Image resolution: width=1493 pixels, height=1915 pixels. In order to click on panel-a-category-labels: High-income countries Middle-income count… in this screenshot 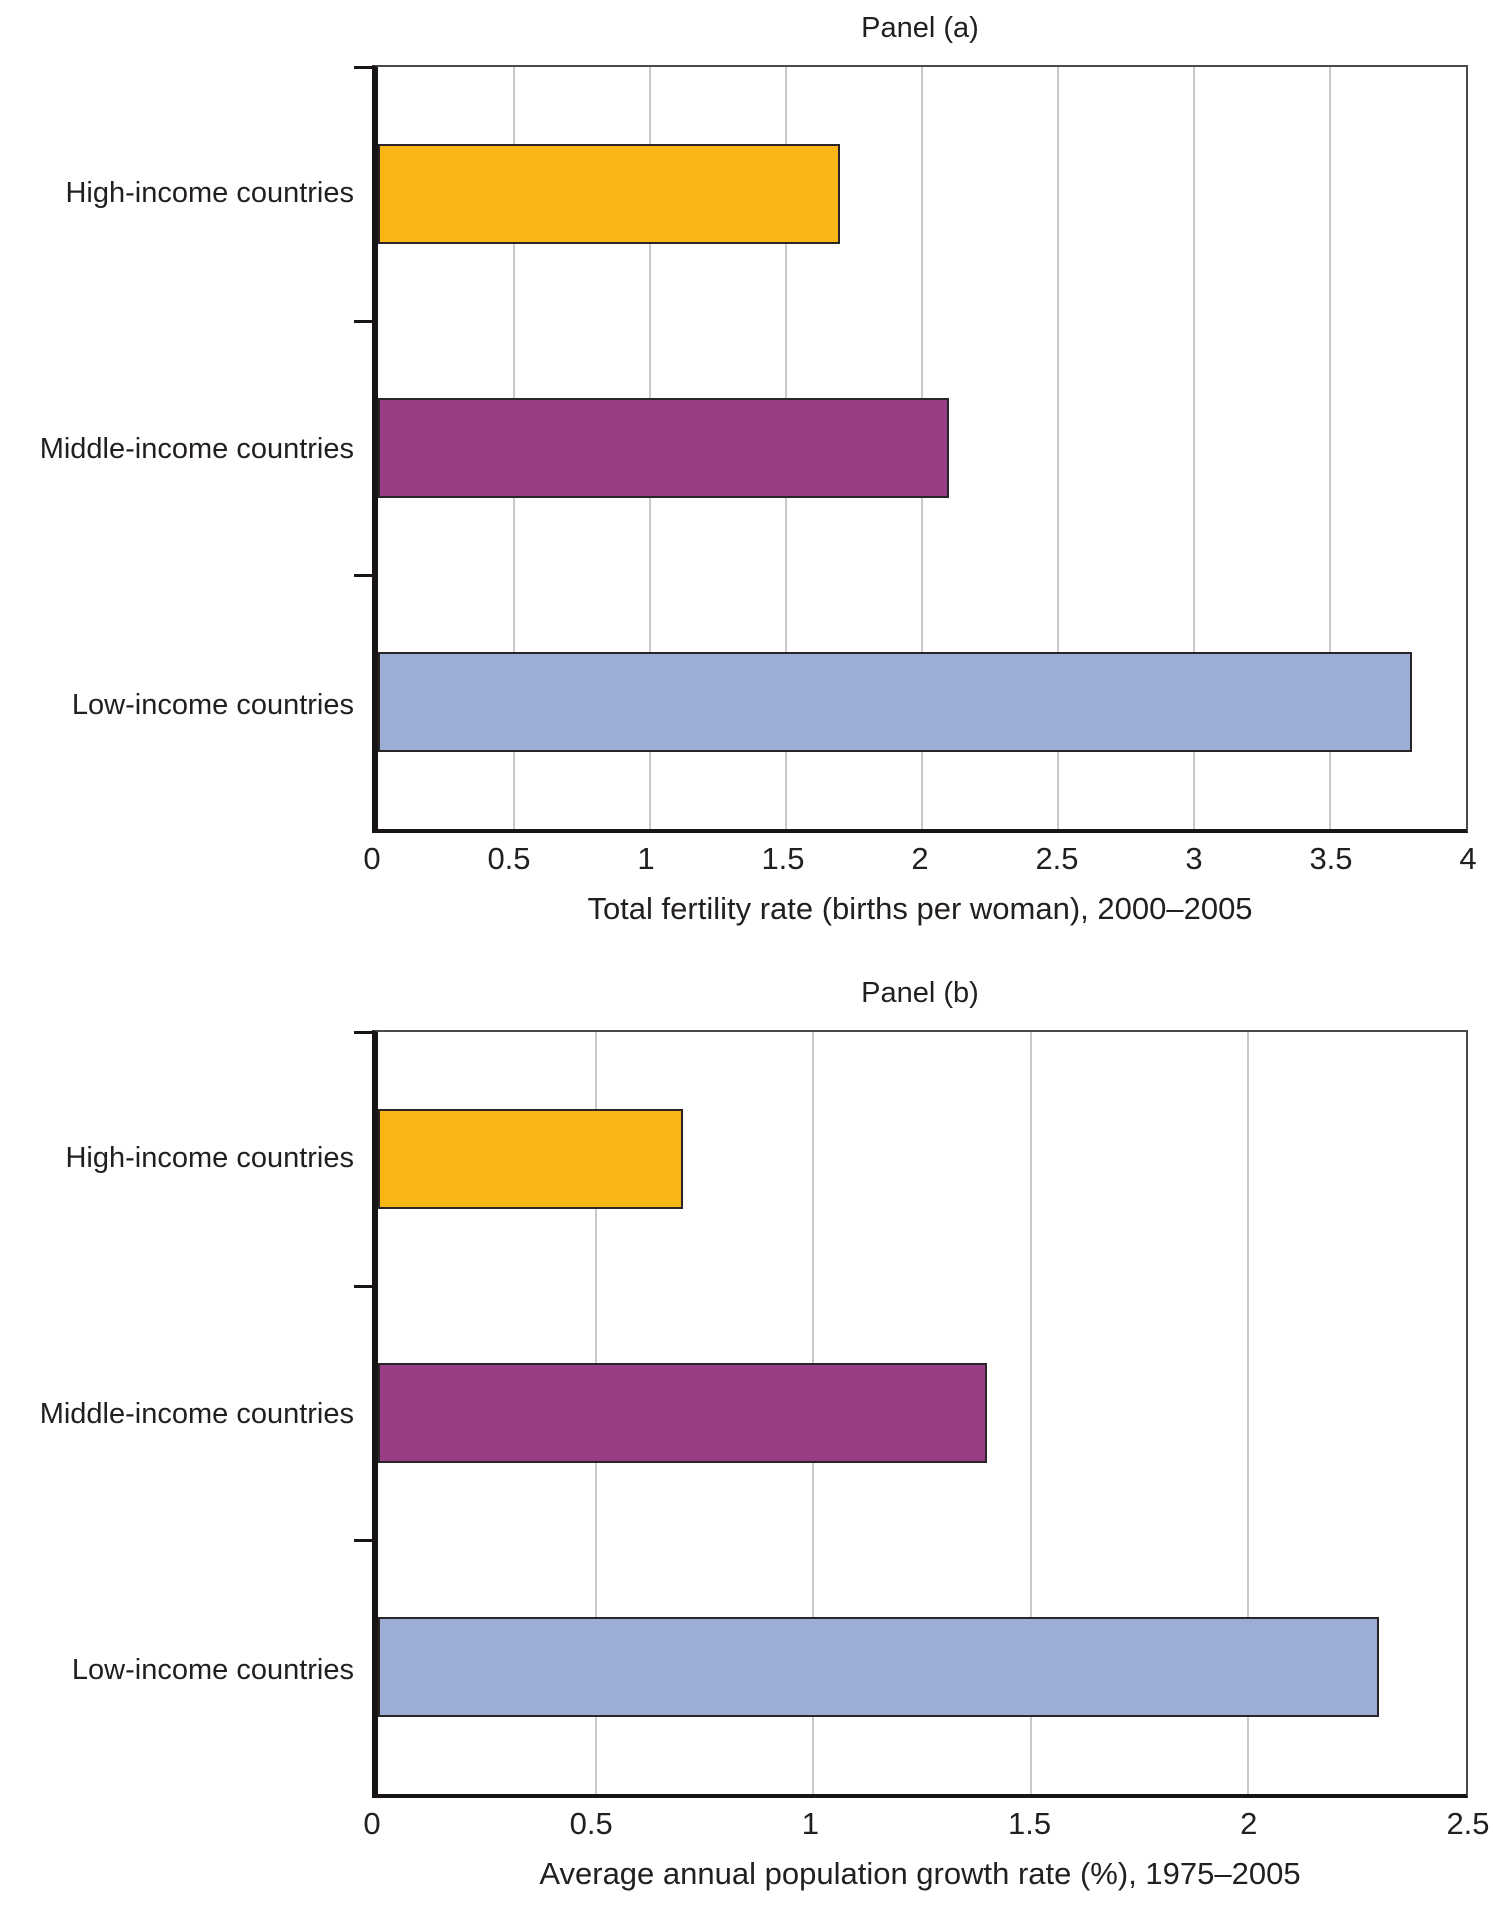, I will do `click(186, 449)`.